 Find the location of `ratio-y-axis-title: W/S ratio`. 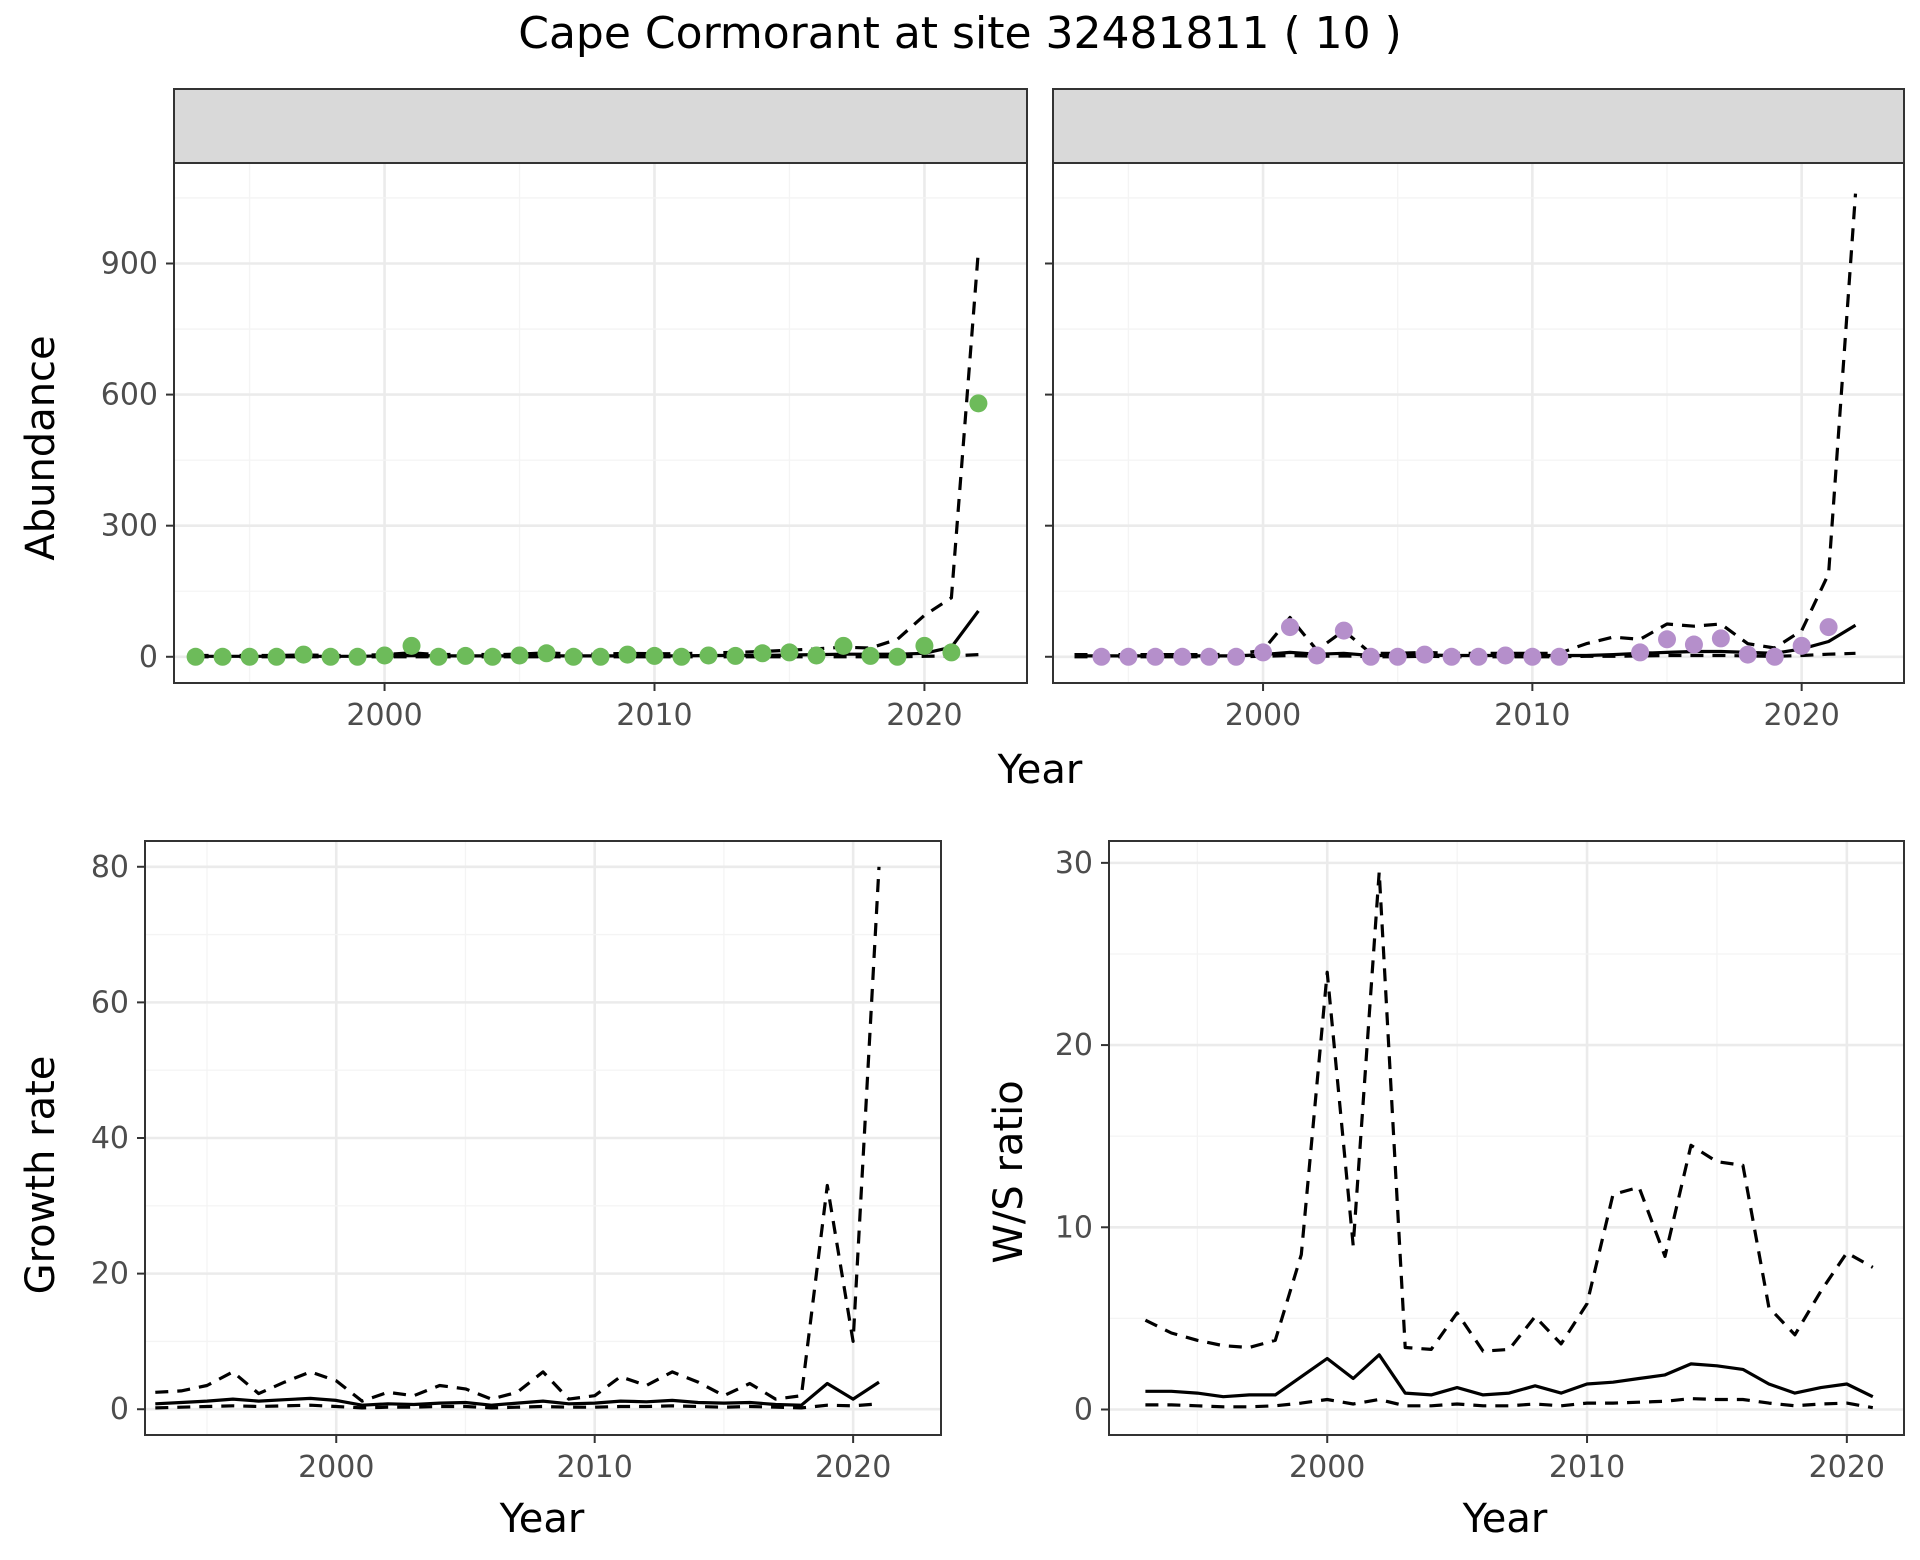

ratio-y-axis-title: W/S ratio is located at coordinates (1009, 1171).